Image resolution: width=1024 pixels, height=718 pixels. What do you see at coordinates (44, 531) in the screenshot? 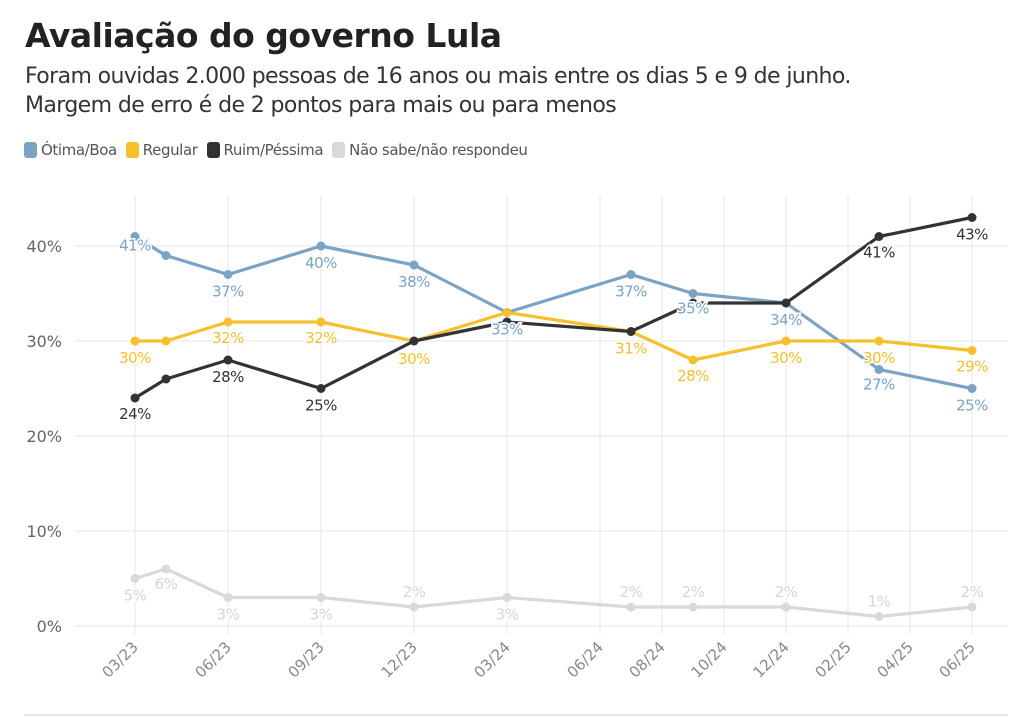
I see `y-tick-label: 10%` at bounding box center [44, 531].